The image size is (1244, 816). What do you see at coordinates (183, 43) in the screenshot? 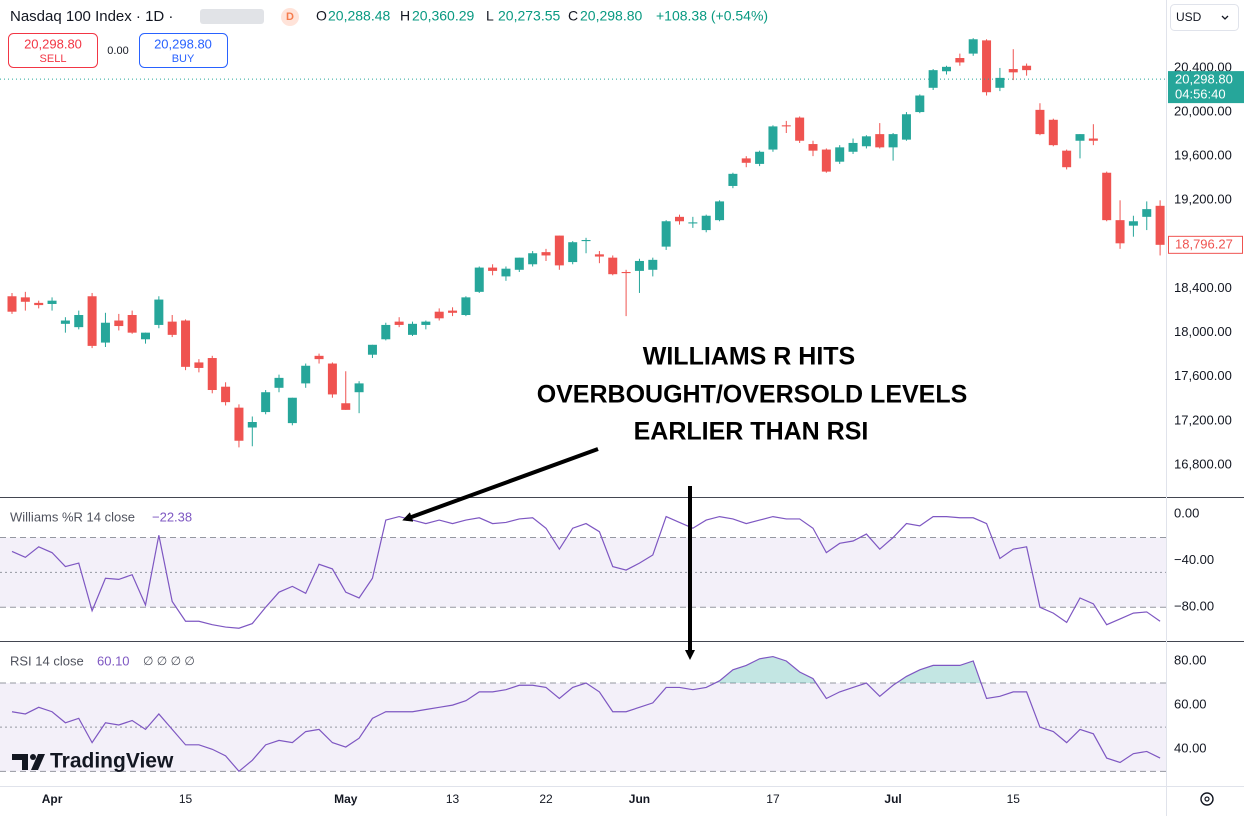
I see `buy-price: 20,298.80` at bounding box center [183, 43].